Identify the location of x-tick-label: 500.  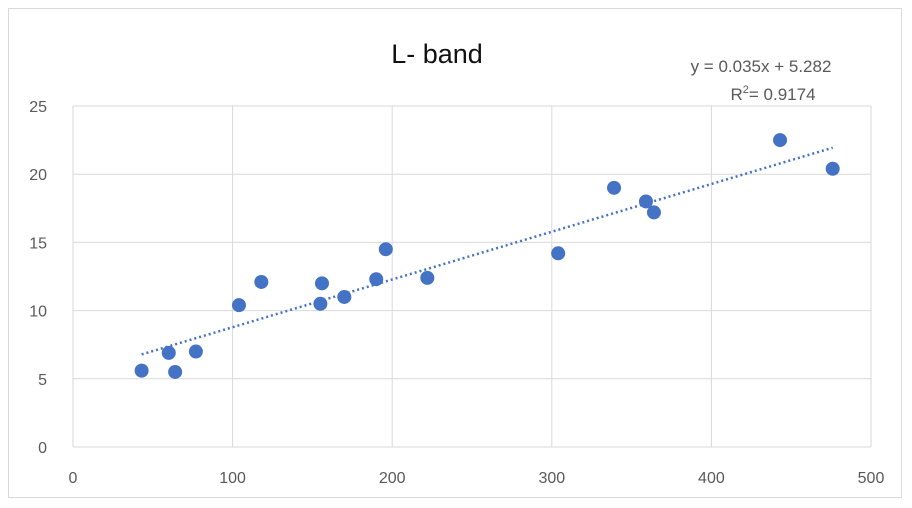
(871, 478).